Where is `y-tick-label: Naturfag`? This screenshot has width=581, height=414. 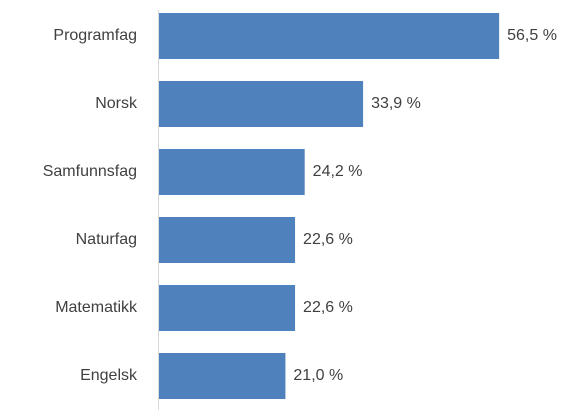 y-tick-label: Naturfag is located at coordinates (106, 239).